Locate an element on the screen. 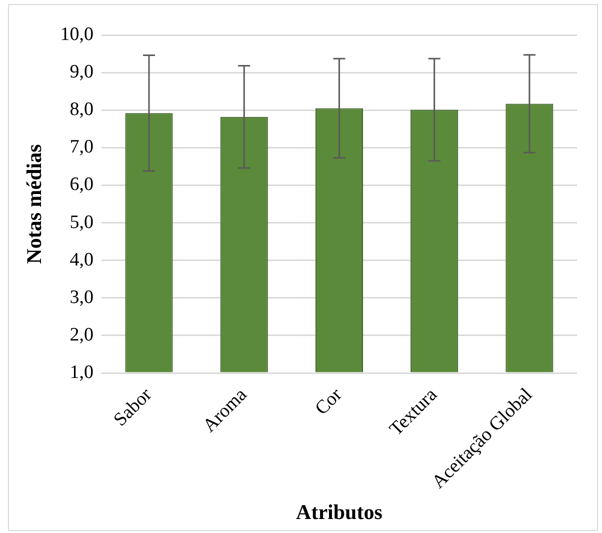  y-axis-title: Notas médias is located at coordinates (34, 204).